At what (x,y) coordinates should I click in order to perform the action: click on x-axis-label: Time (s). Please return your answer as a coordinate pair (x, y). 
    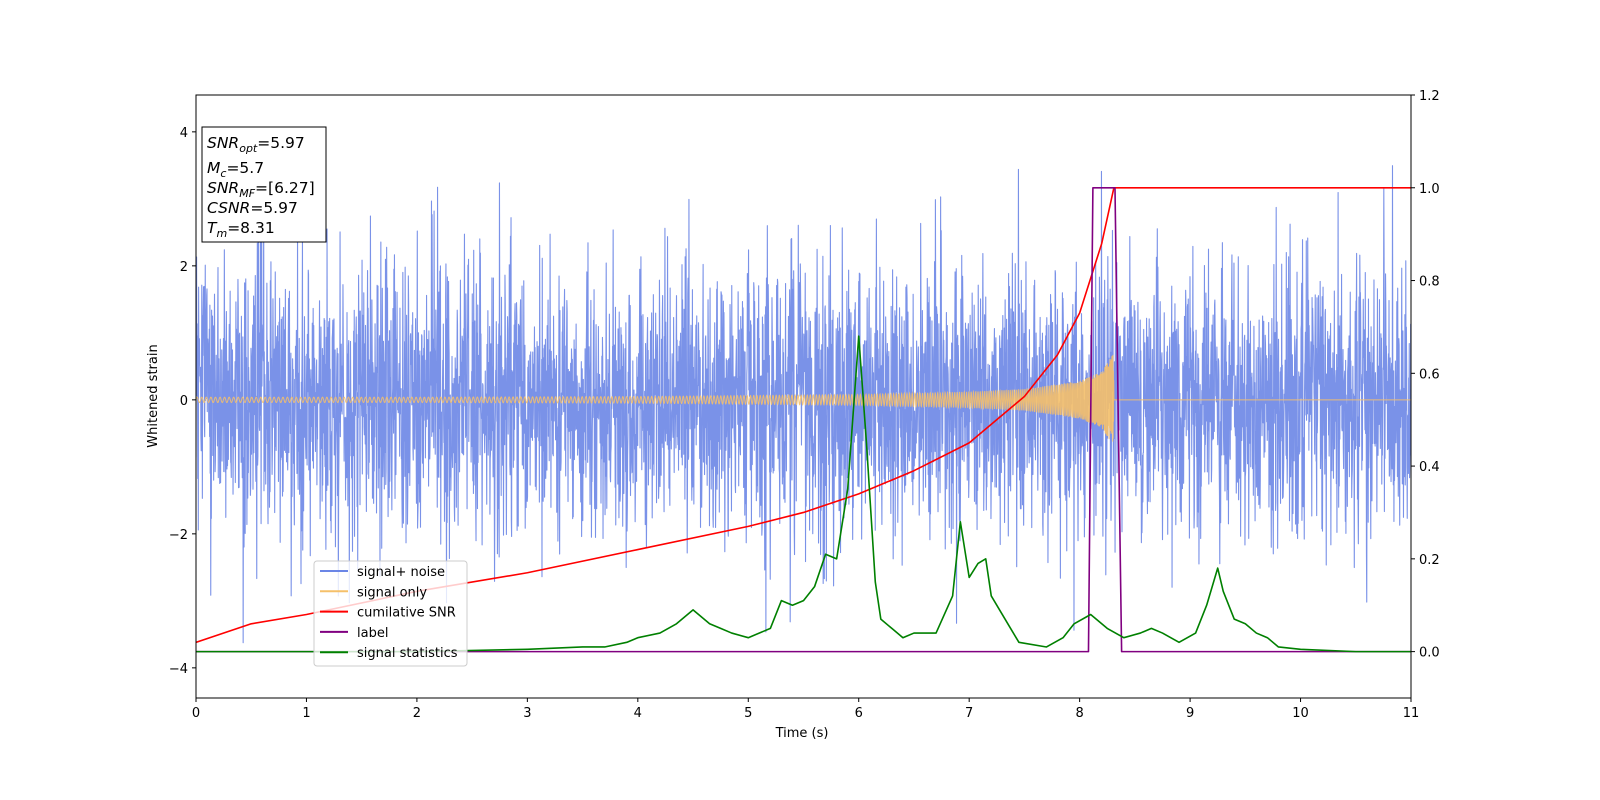
    Looking at the image, I should click on (802, 733).